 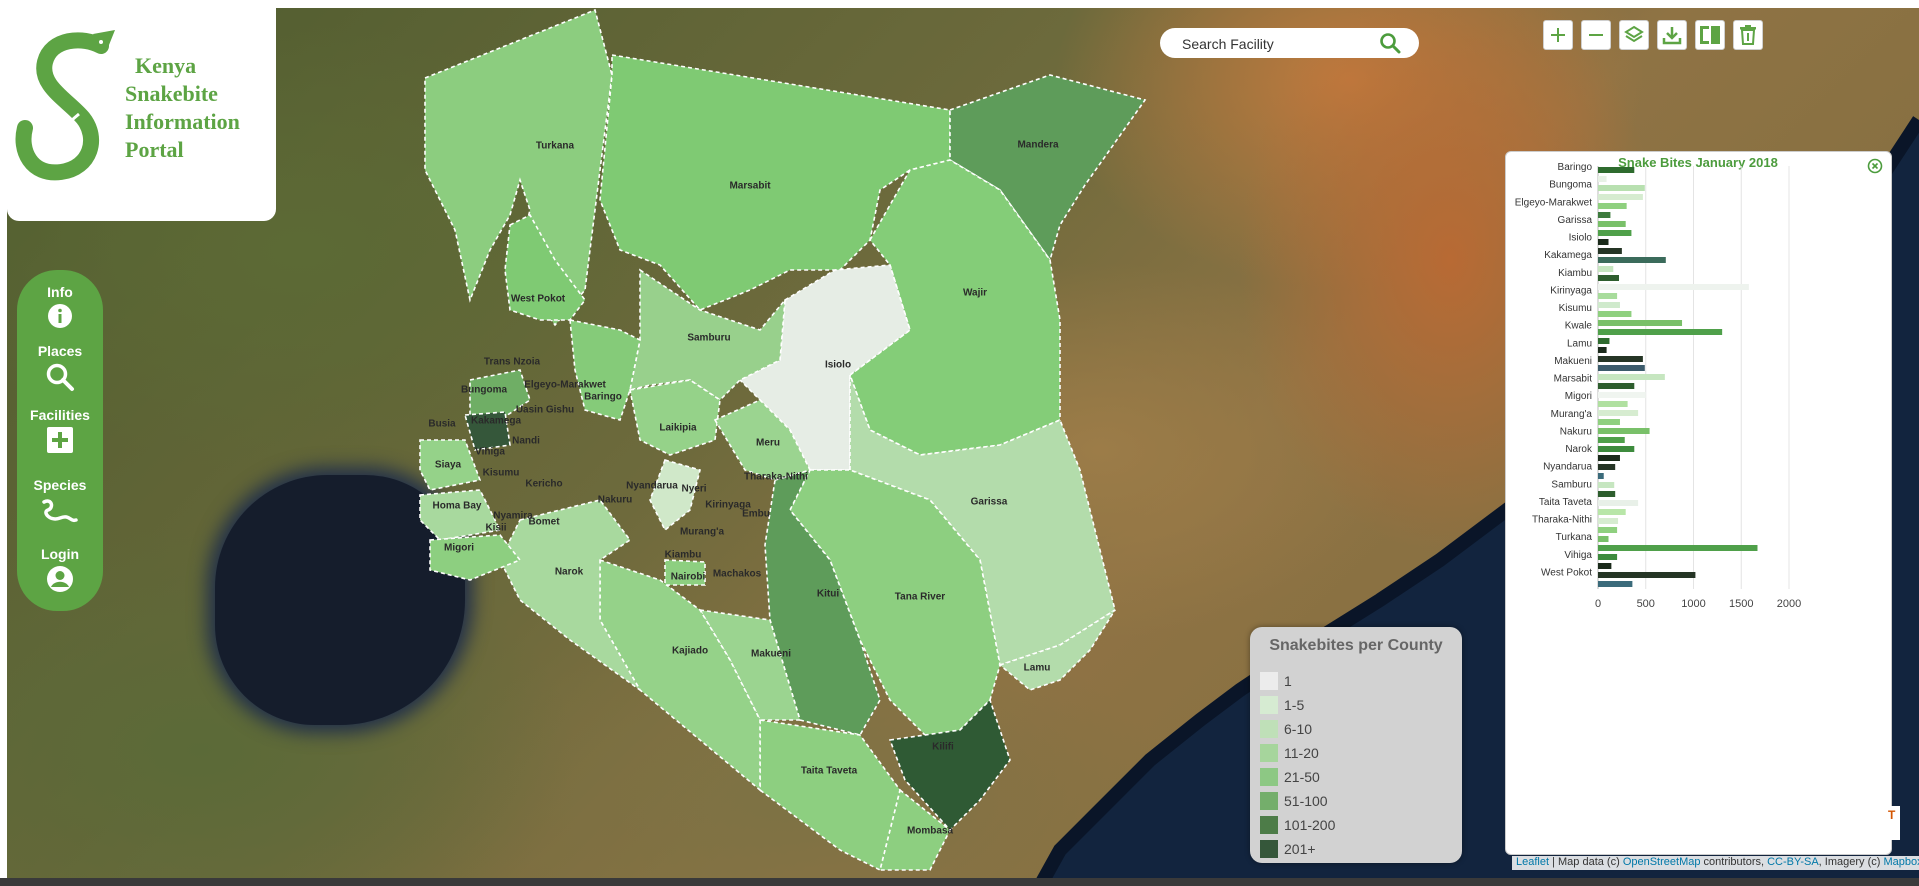 What do you see at coordinates (501, 473) in the screenshot?
I see `county-label-kisumu: Kisumu` at bounding box center [501, 473].